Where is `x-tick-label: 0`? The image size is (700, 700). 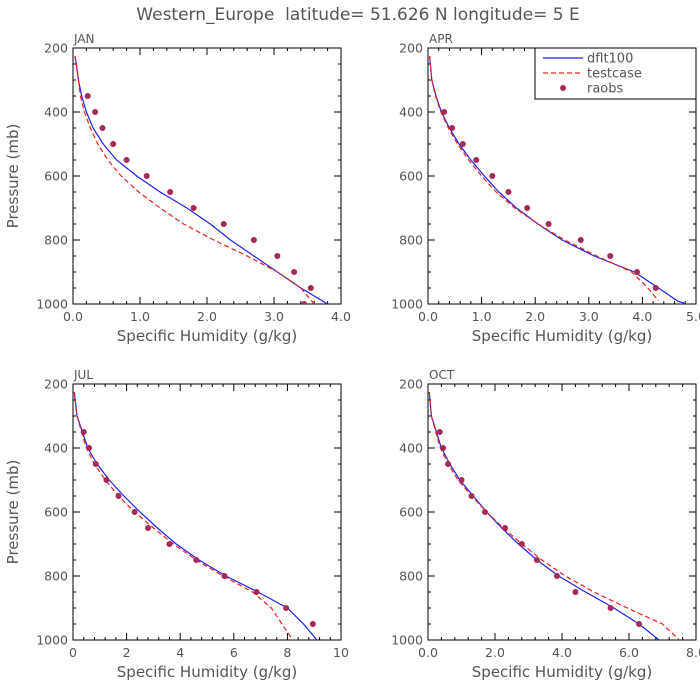 x-tick-label: 0 is located at coordinates (73, 652).